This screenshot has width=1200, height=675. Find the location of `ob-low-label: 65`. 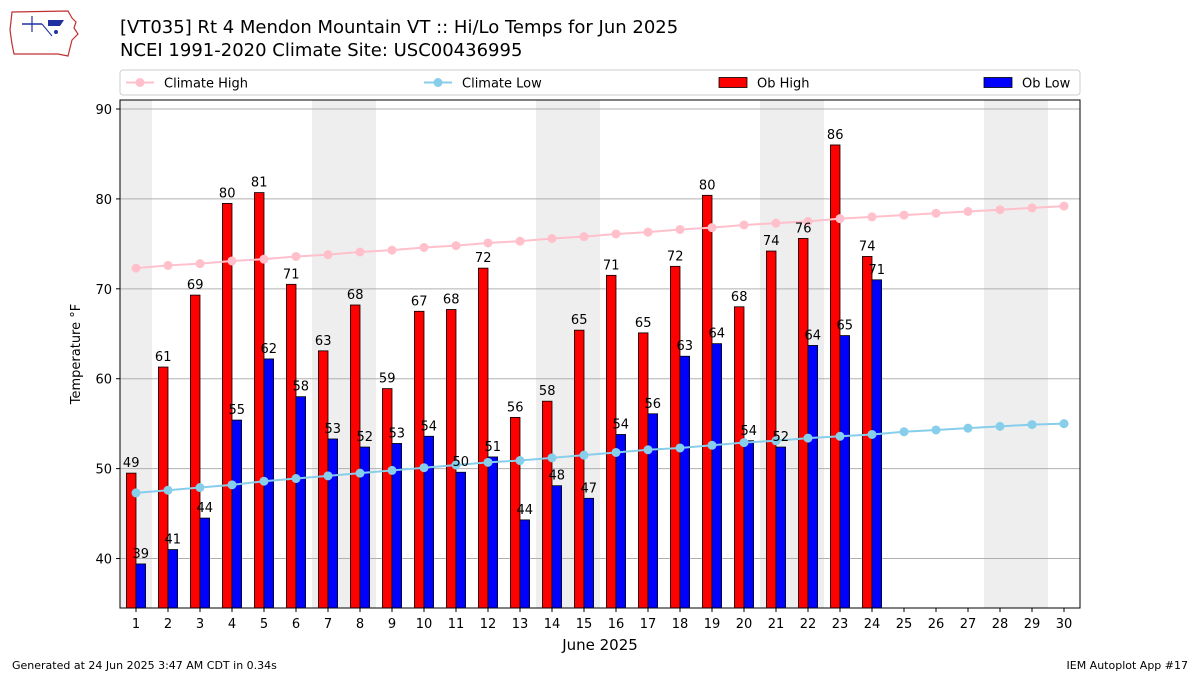

ob-low-label: 65 is located at coordinates (845, 326).